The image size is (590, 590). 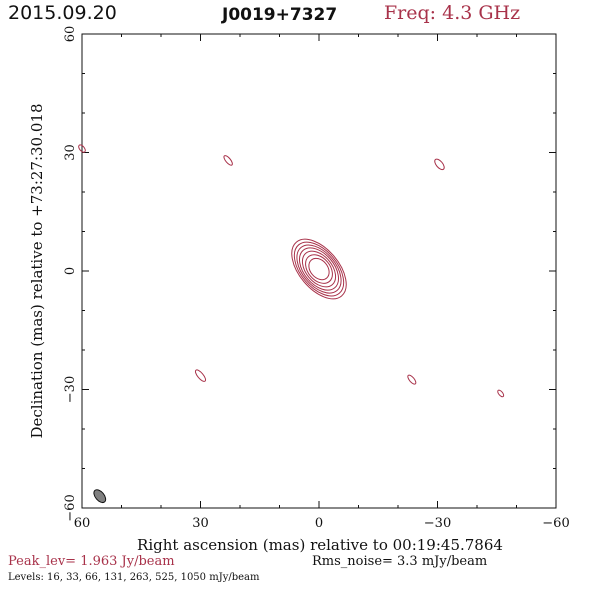 What do you see at coordinates (70, 34) in the screenshot?
I see `y-tick-label: 60` at bounding box center [70, 34].